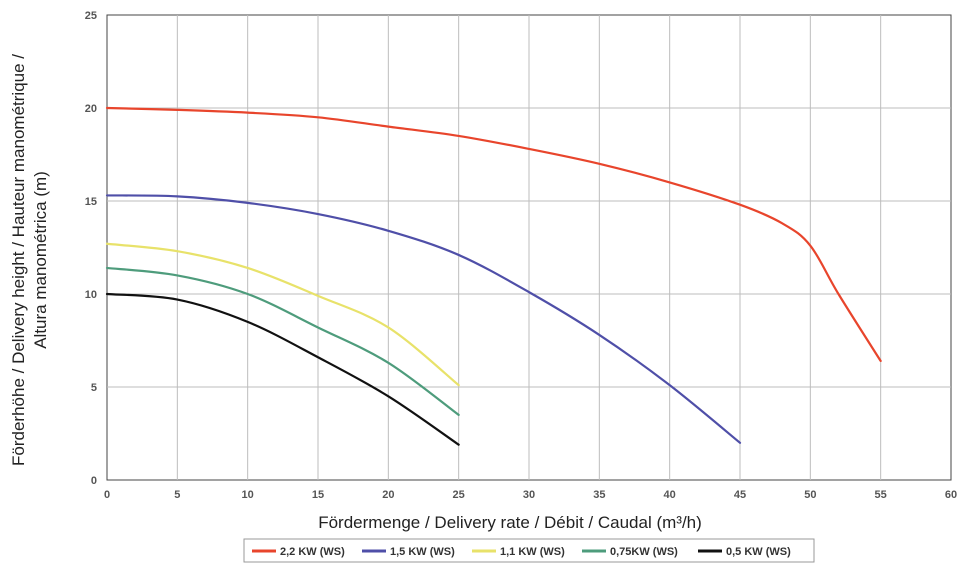 This screenshot has height=564, width=972. I want to click on x-axis-tick-labels: 0 5 10 15 20 25 30 35 40 45 50 55 60, so click(530, 495).